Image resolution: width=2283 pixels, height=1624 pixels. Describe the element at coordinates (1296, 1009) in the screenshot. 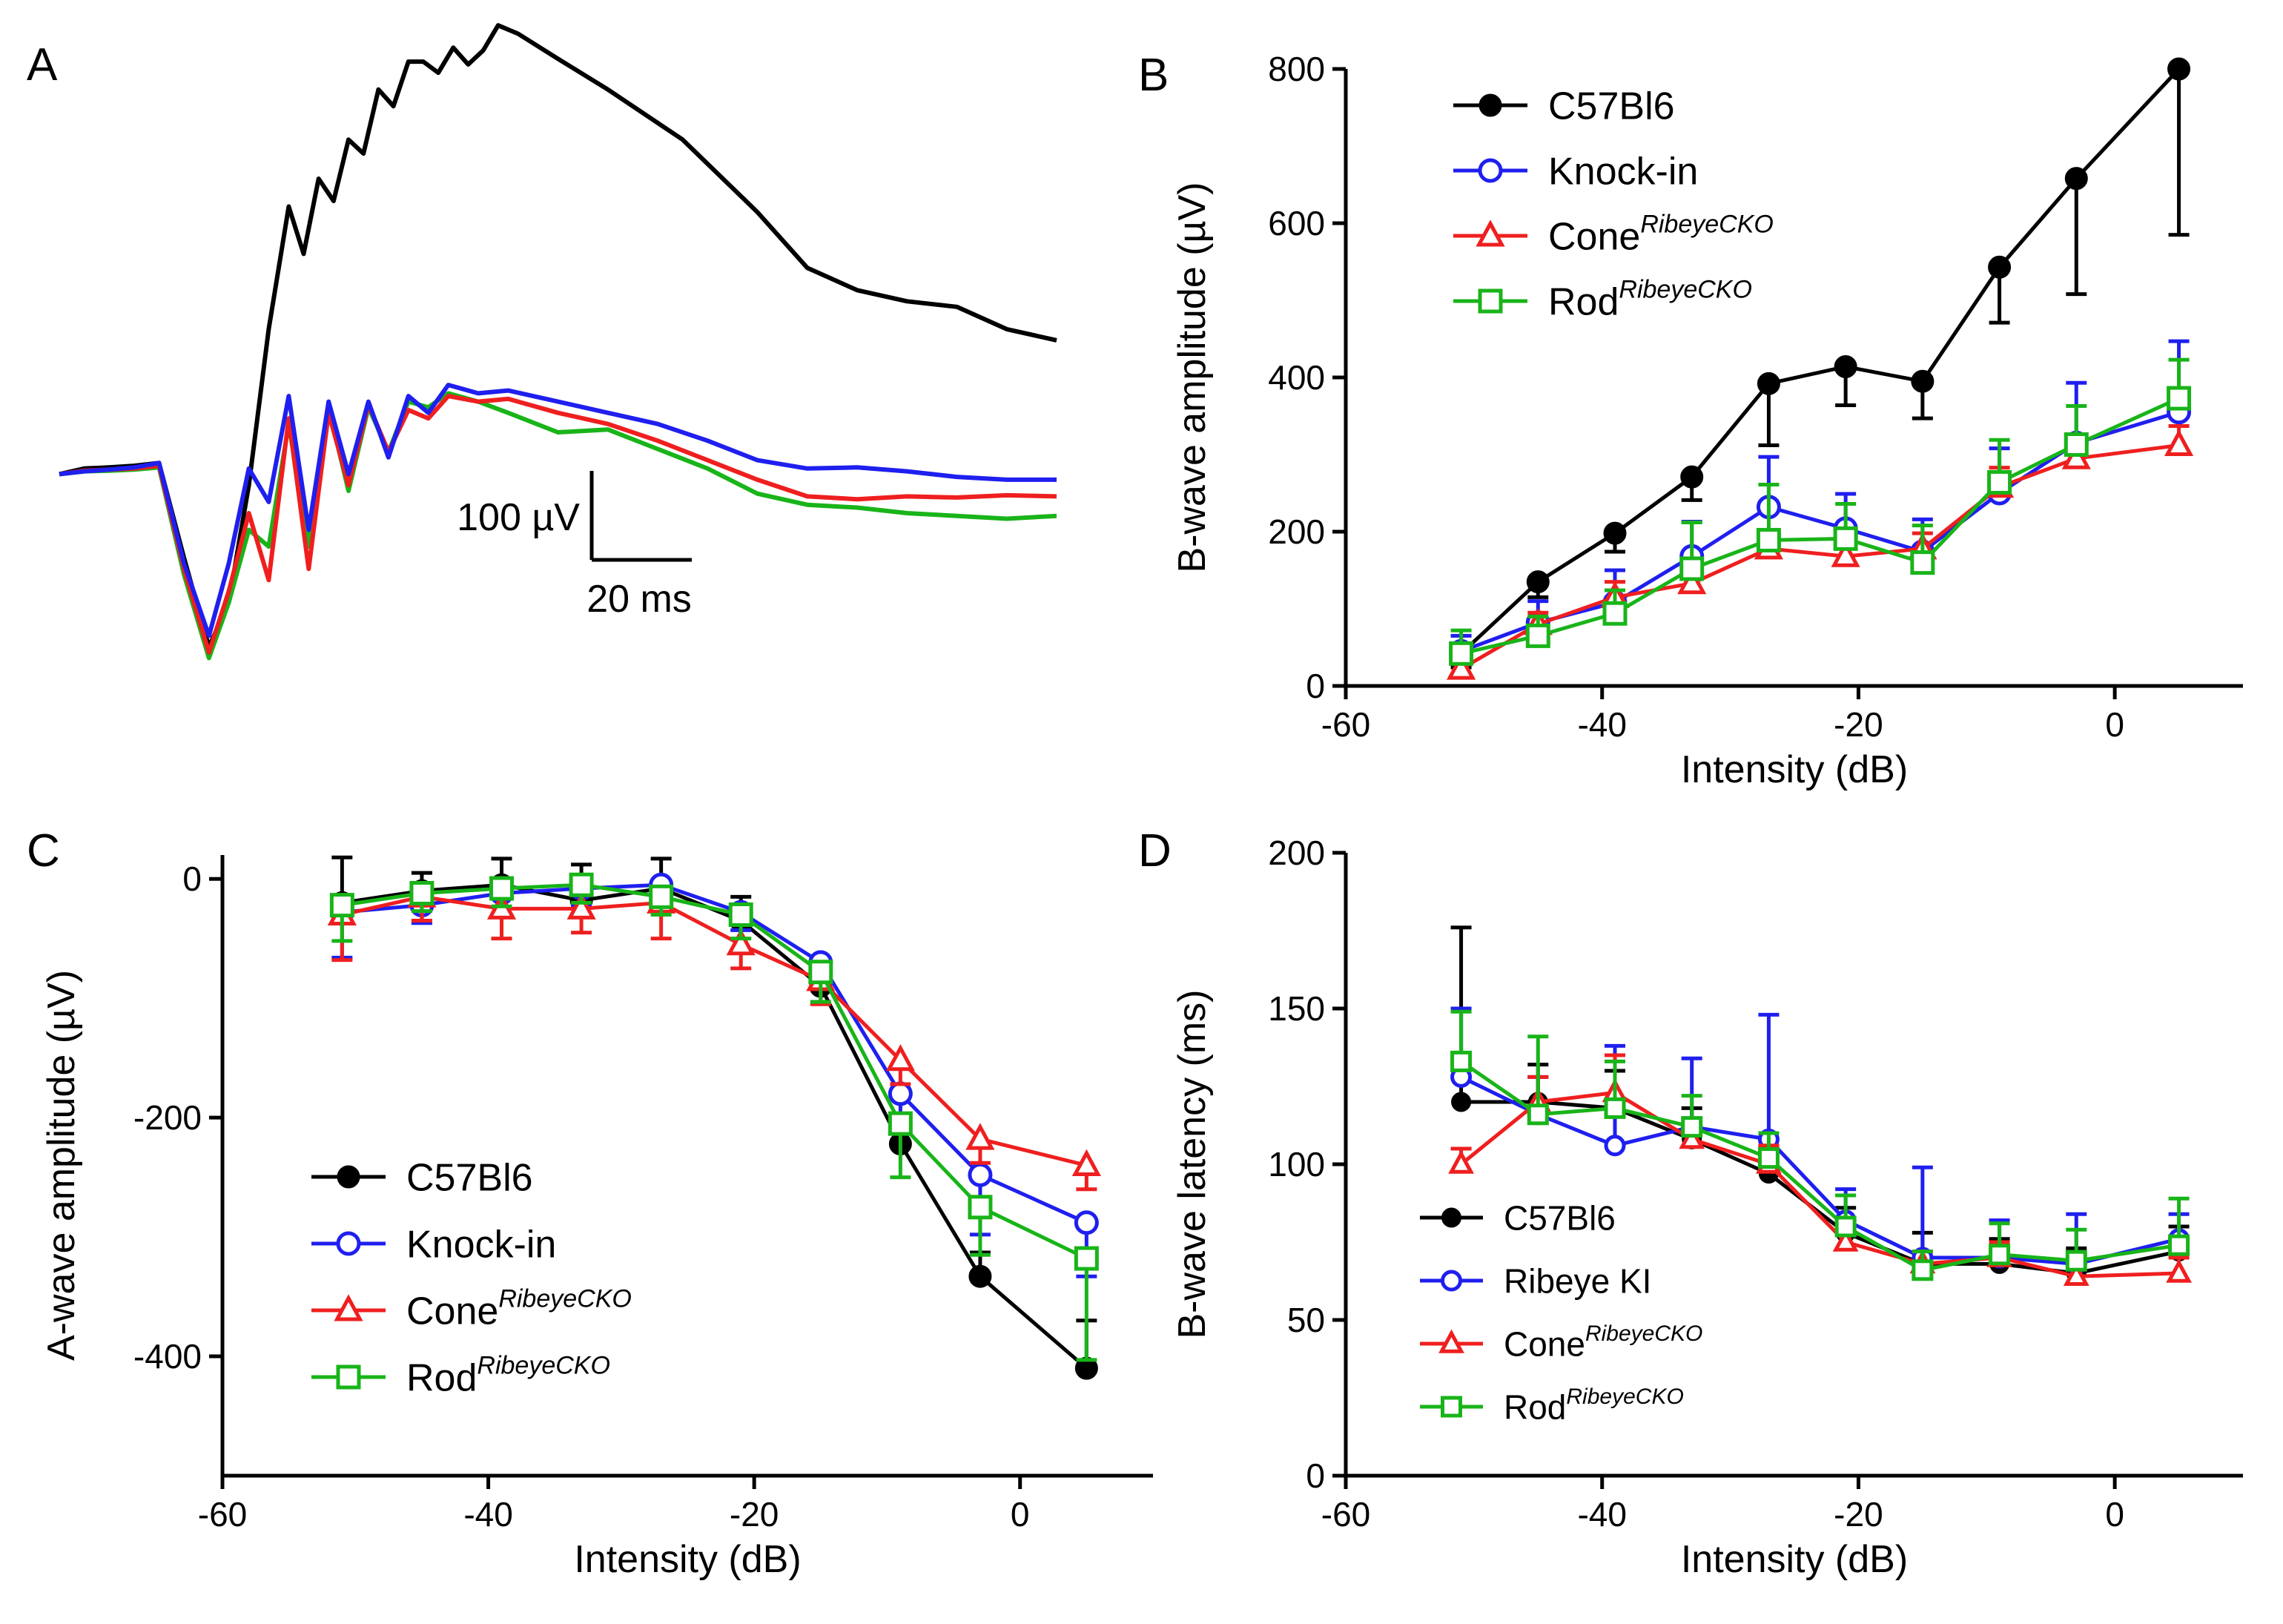

I see `panel-d-y-tick-label: 150` at that location.